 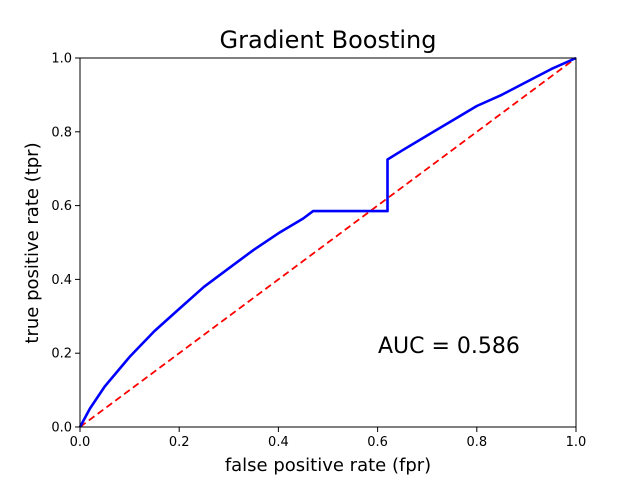 What do you see at coordinates (61, 354) in the screenshot?
I see `y-tick-label: 0.2` at bounding box center [61, 354].